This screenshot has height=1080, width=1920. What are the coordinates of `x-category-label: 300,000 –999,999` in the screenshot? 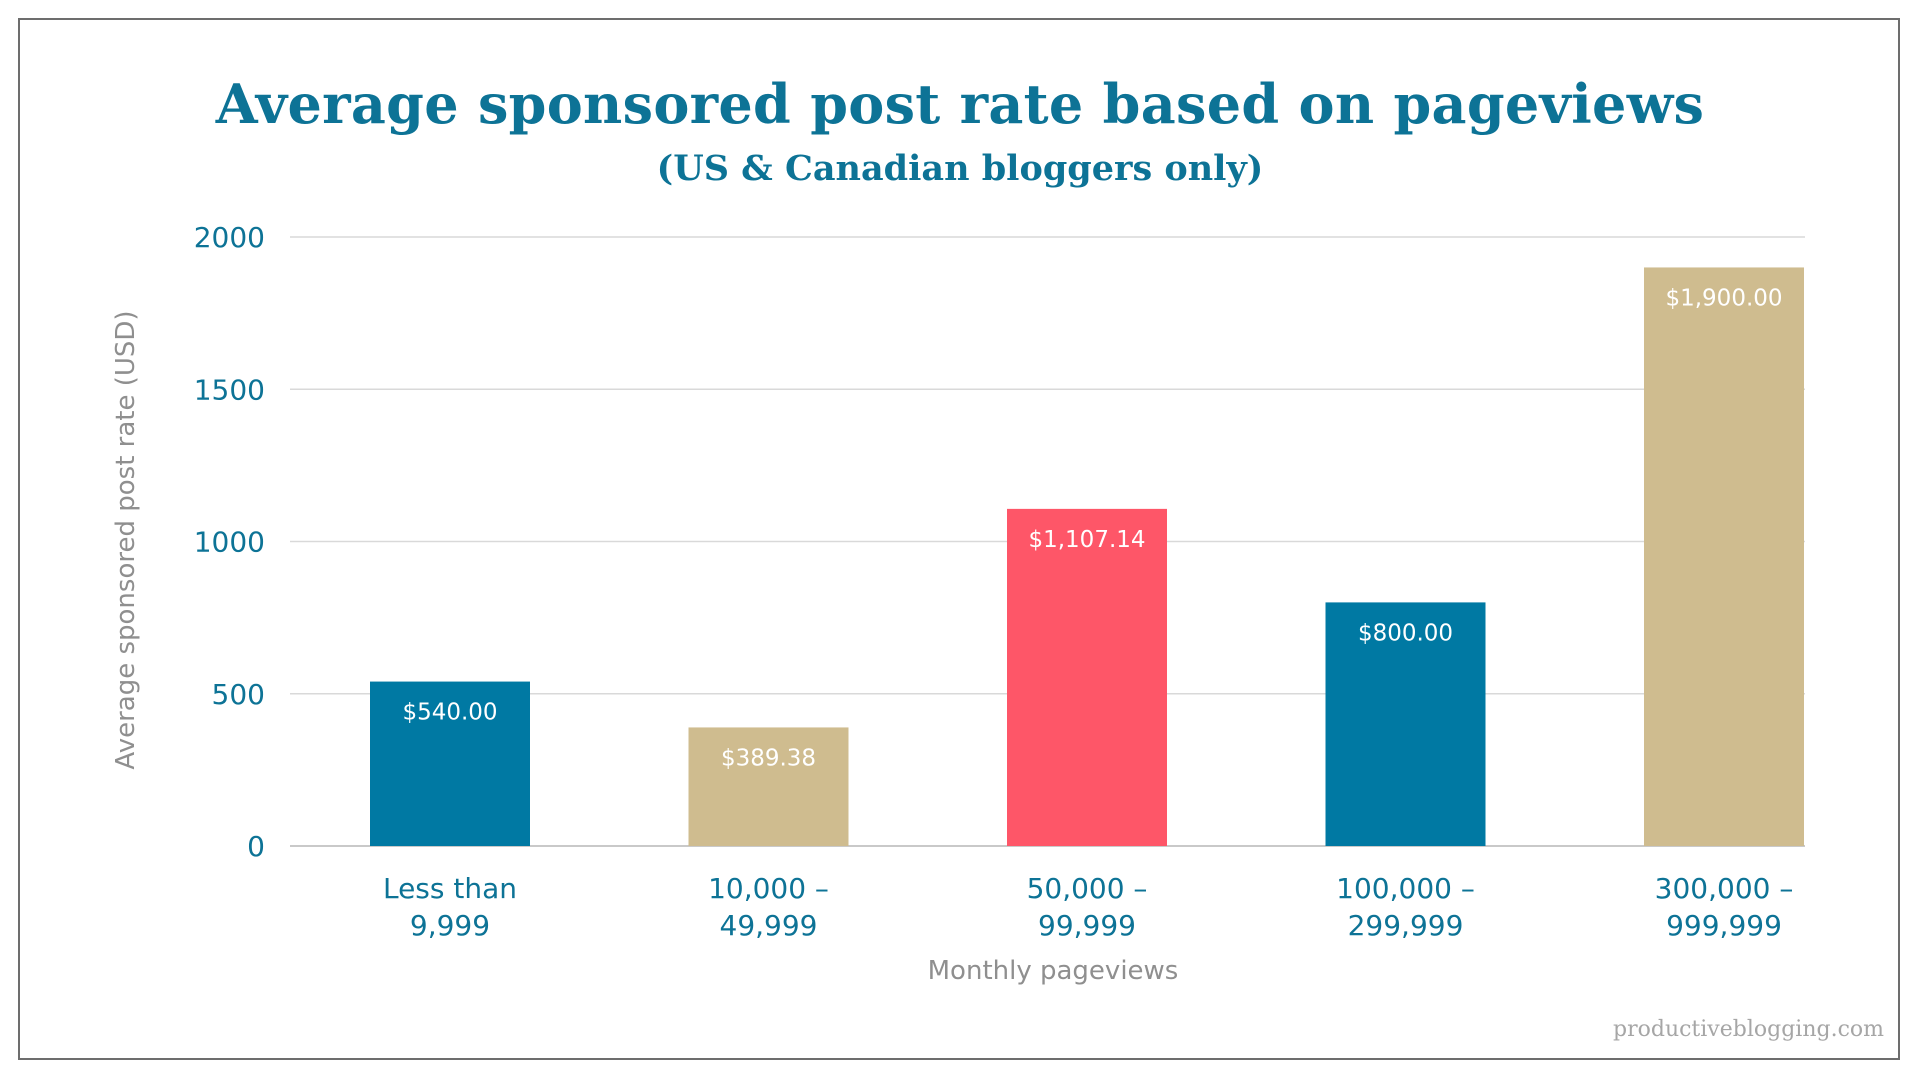 It's located at (1724, 907).